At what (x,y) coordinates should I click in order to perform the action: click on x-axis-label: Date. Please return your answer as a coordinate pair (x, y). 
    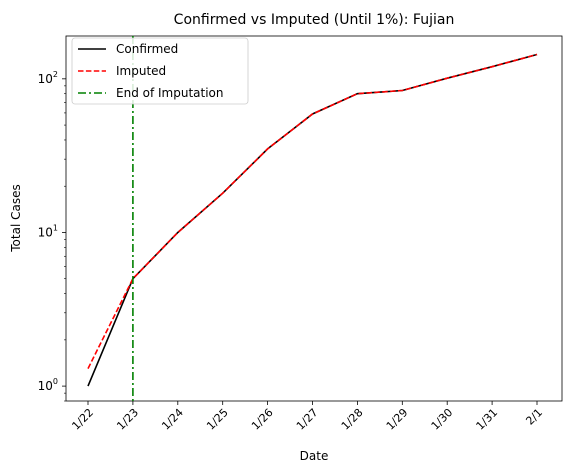
    Looking at the image, I should click on (314, 456).